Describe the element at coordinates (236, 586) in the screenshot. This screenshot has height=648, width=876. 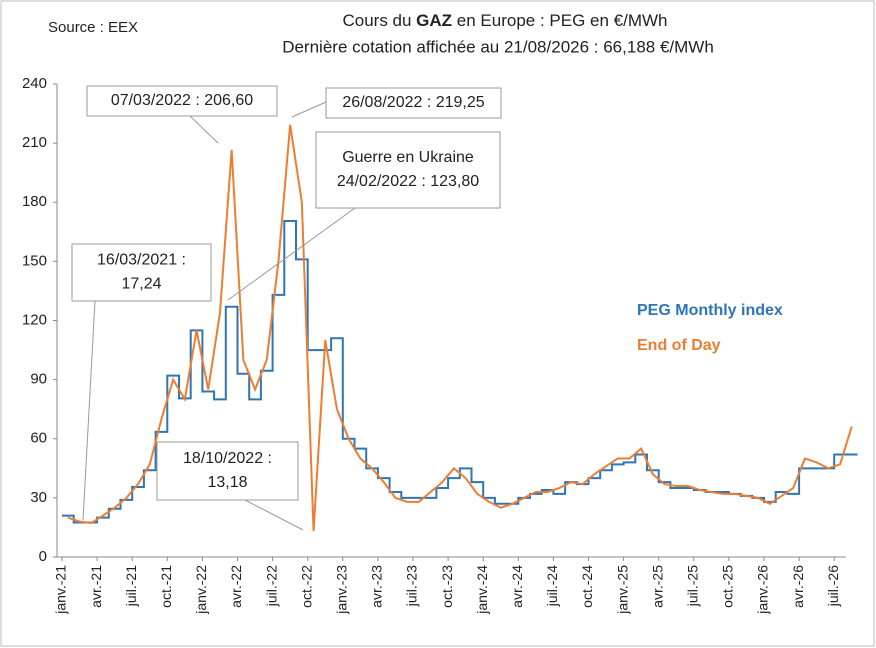
I see `x-tick-label: avr.-22` at that location.